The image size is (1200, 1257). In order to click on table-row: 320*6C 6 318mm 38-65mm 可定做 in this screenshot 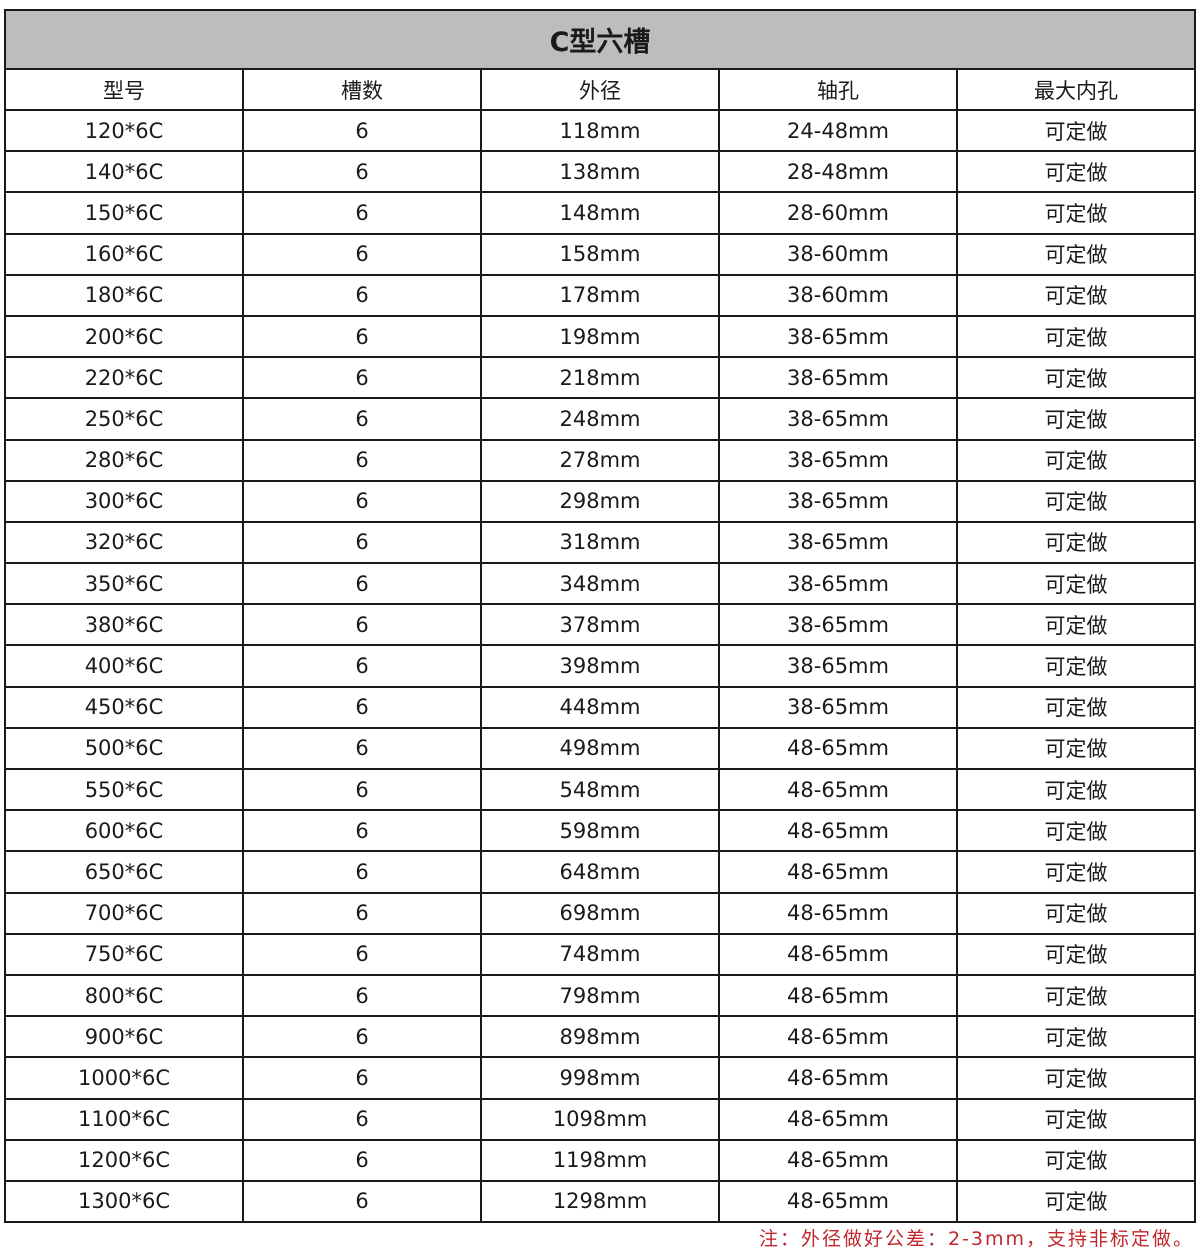, I will do `click(600, 542)`.